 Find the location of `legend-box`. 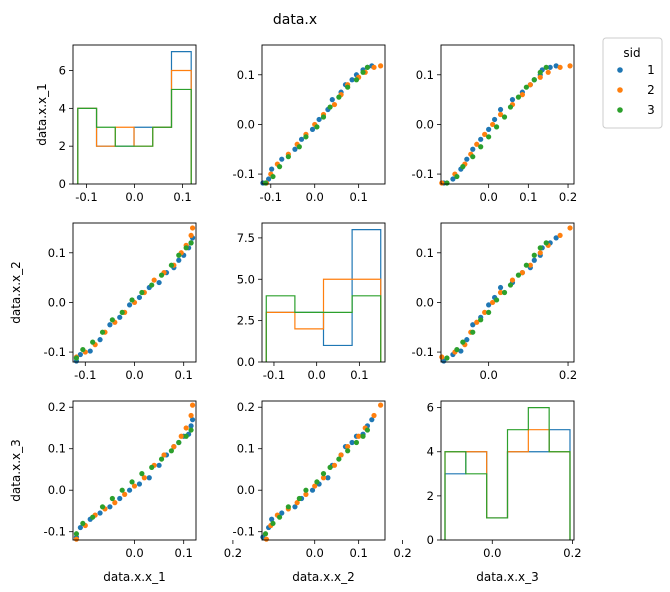

legend-box is located at coordinates (632, 83).